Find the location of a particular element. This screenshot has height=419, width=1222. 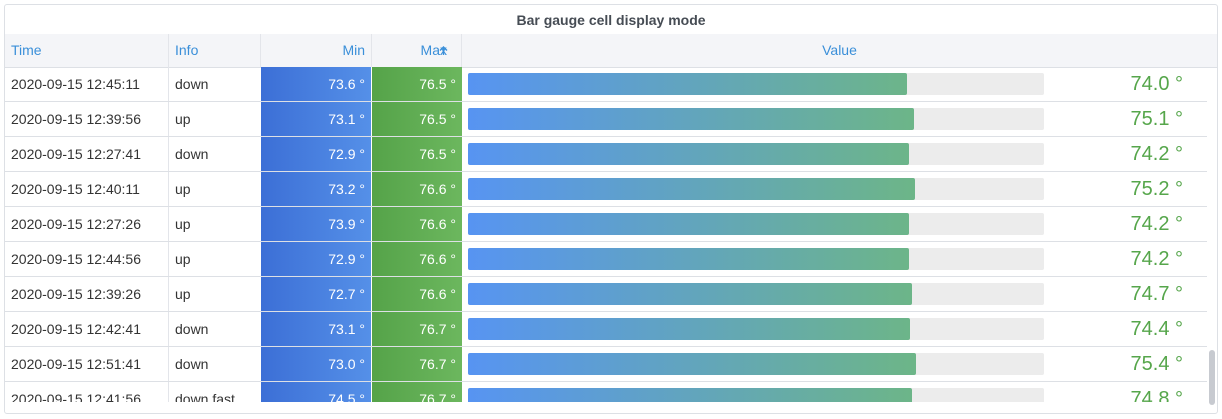

column-header: Value is located at coordinates (839, 50).